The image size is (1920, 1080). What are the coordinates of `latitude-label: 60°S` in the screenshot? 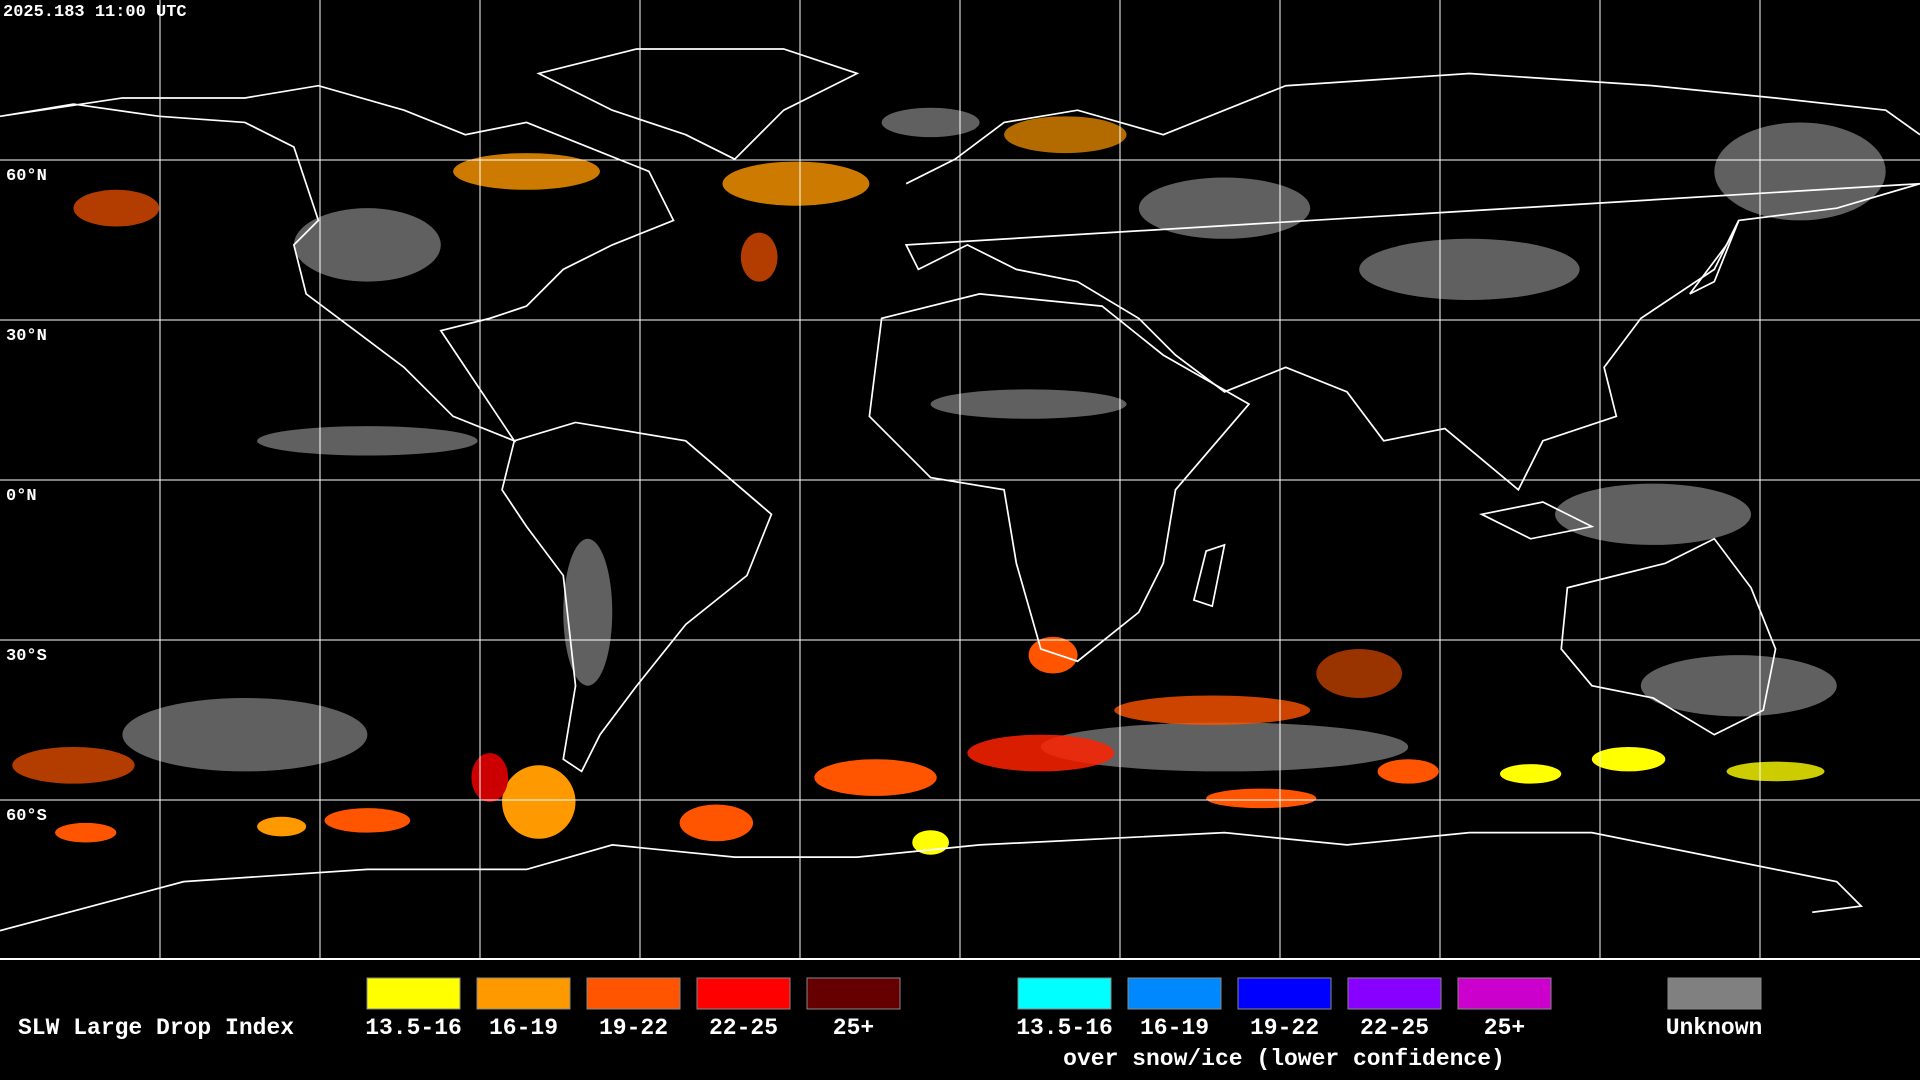 It's located at (26, 816).